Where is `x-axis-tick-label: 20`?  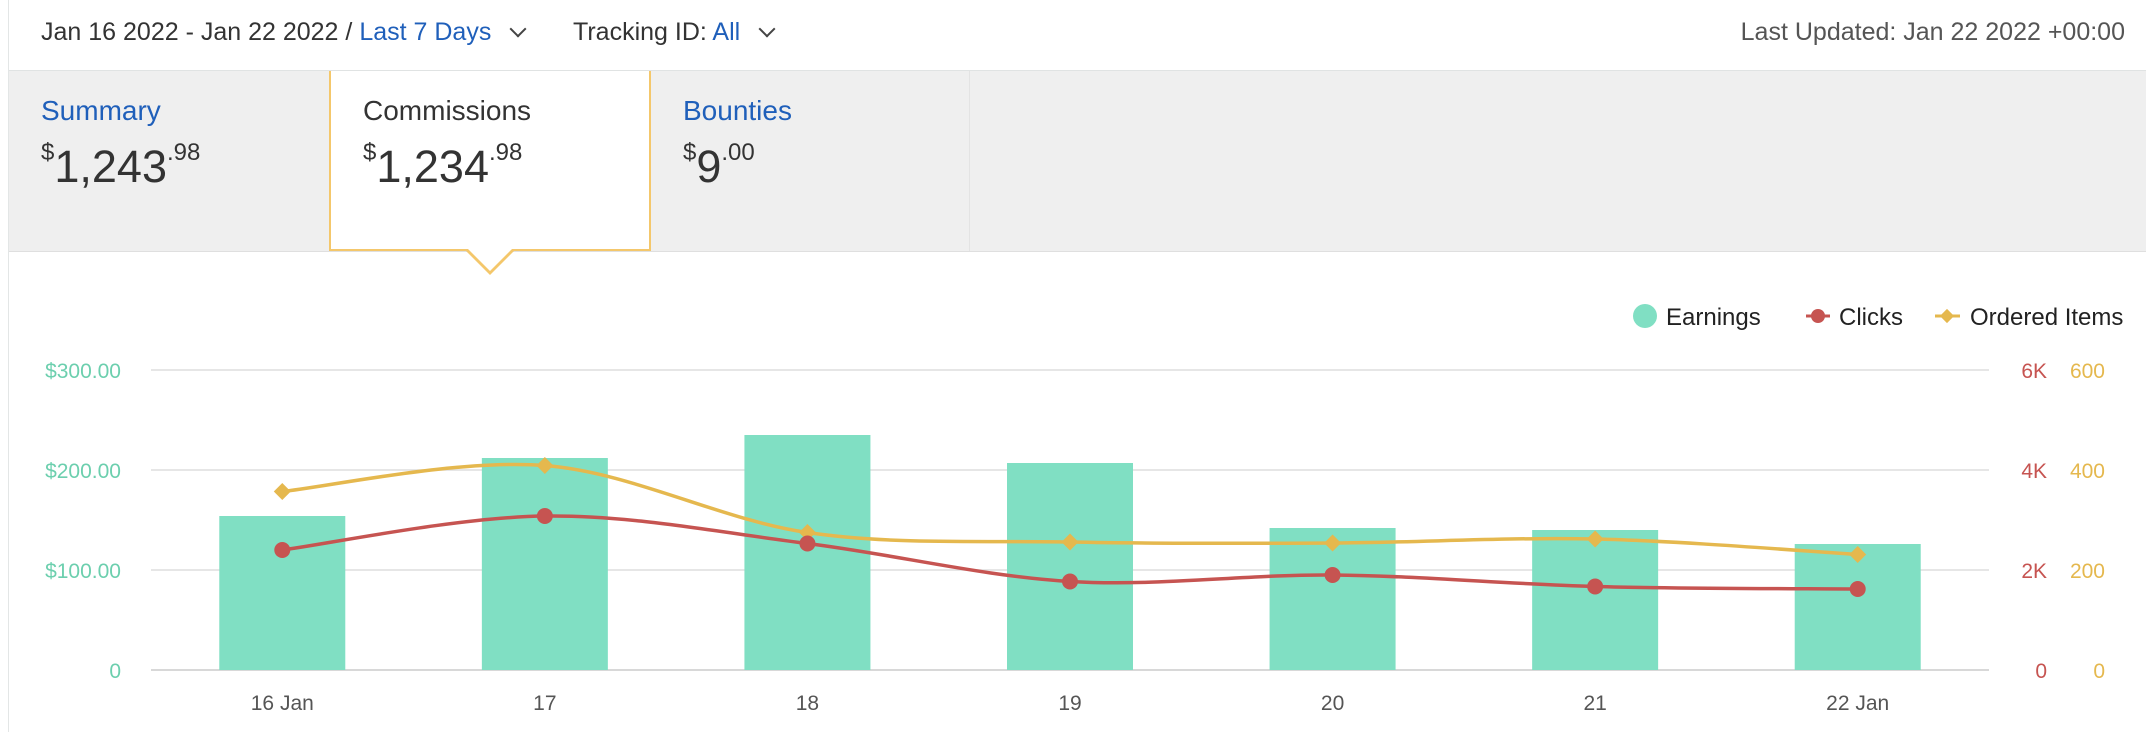
x-axis-tick-label: 20 is located at coordinates (1332, 703).